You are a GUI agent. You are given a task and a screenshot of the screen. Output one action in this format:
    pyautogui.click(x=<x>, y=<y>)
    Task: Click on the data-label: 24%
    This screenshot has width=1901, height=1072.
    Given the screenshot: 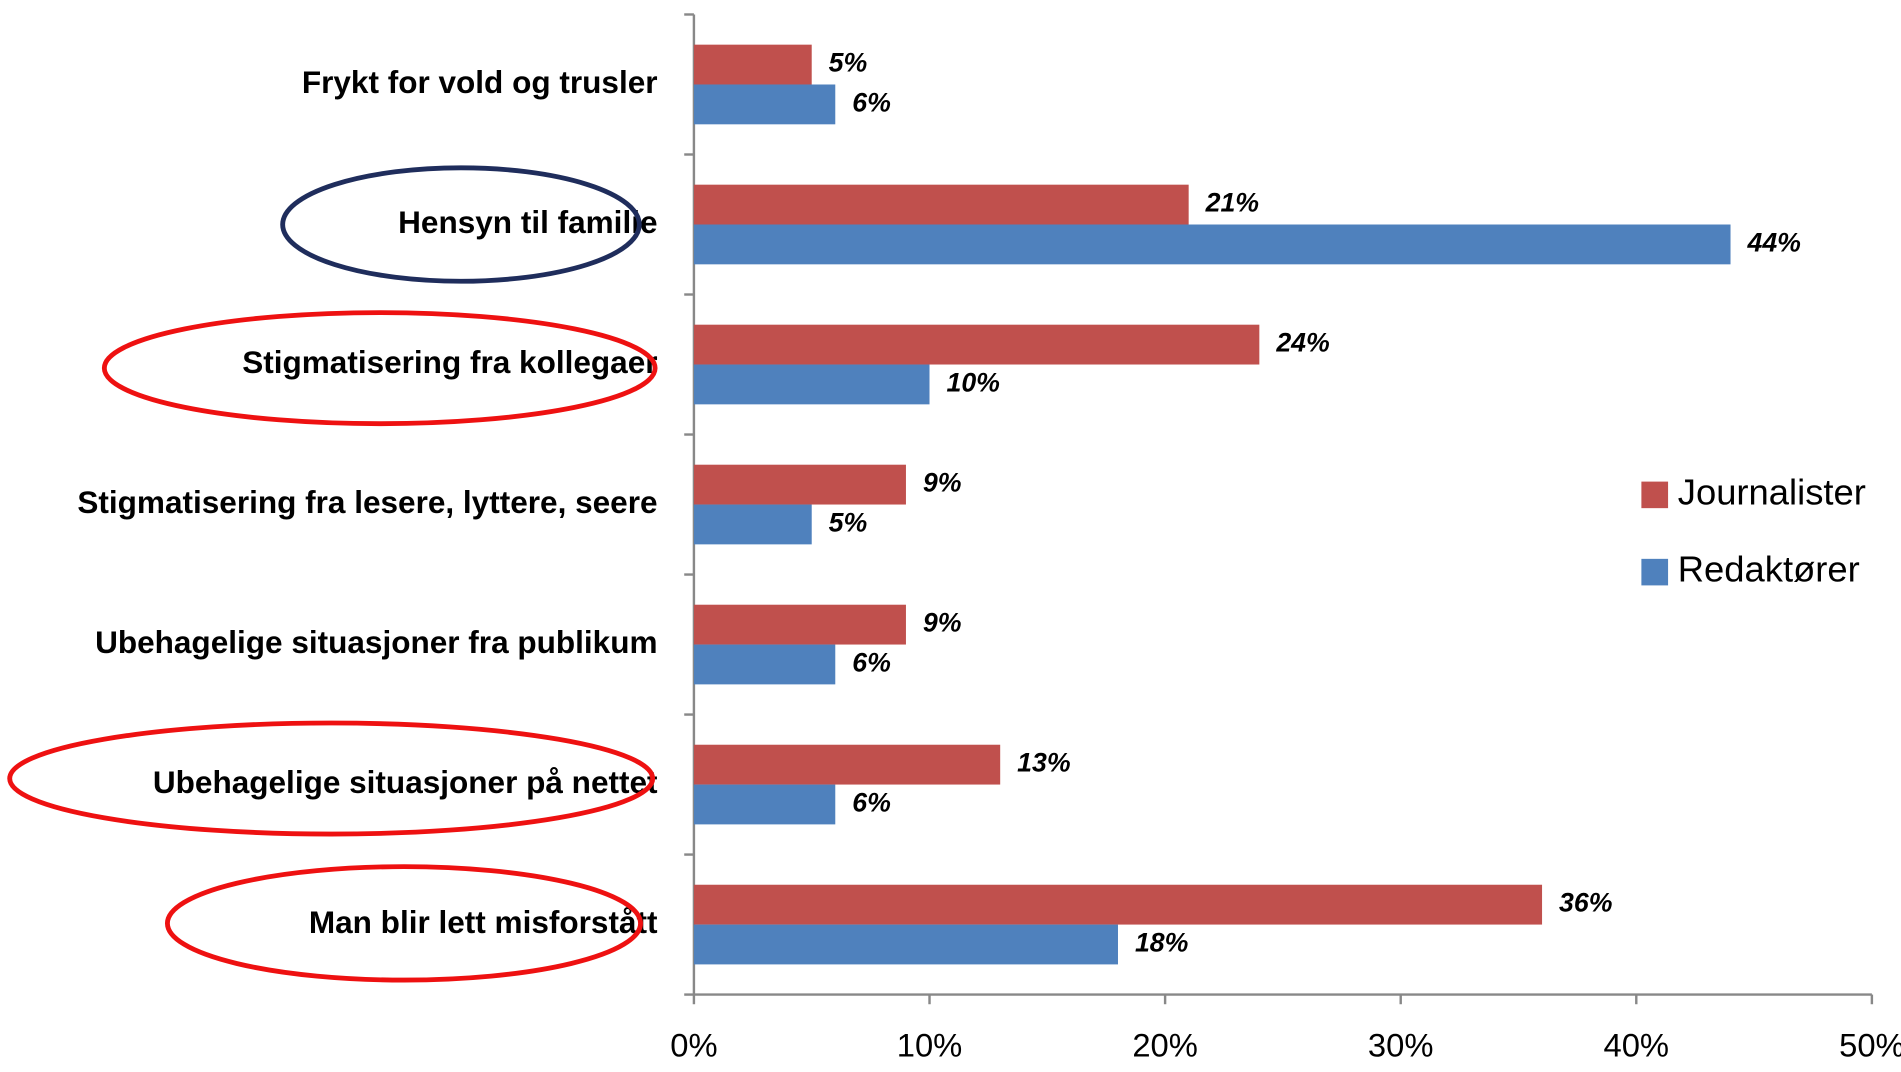 What is the action you would take?
    pyautogui.click(x=1302, y=343)
    